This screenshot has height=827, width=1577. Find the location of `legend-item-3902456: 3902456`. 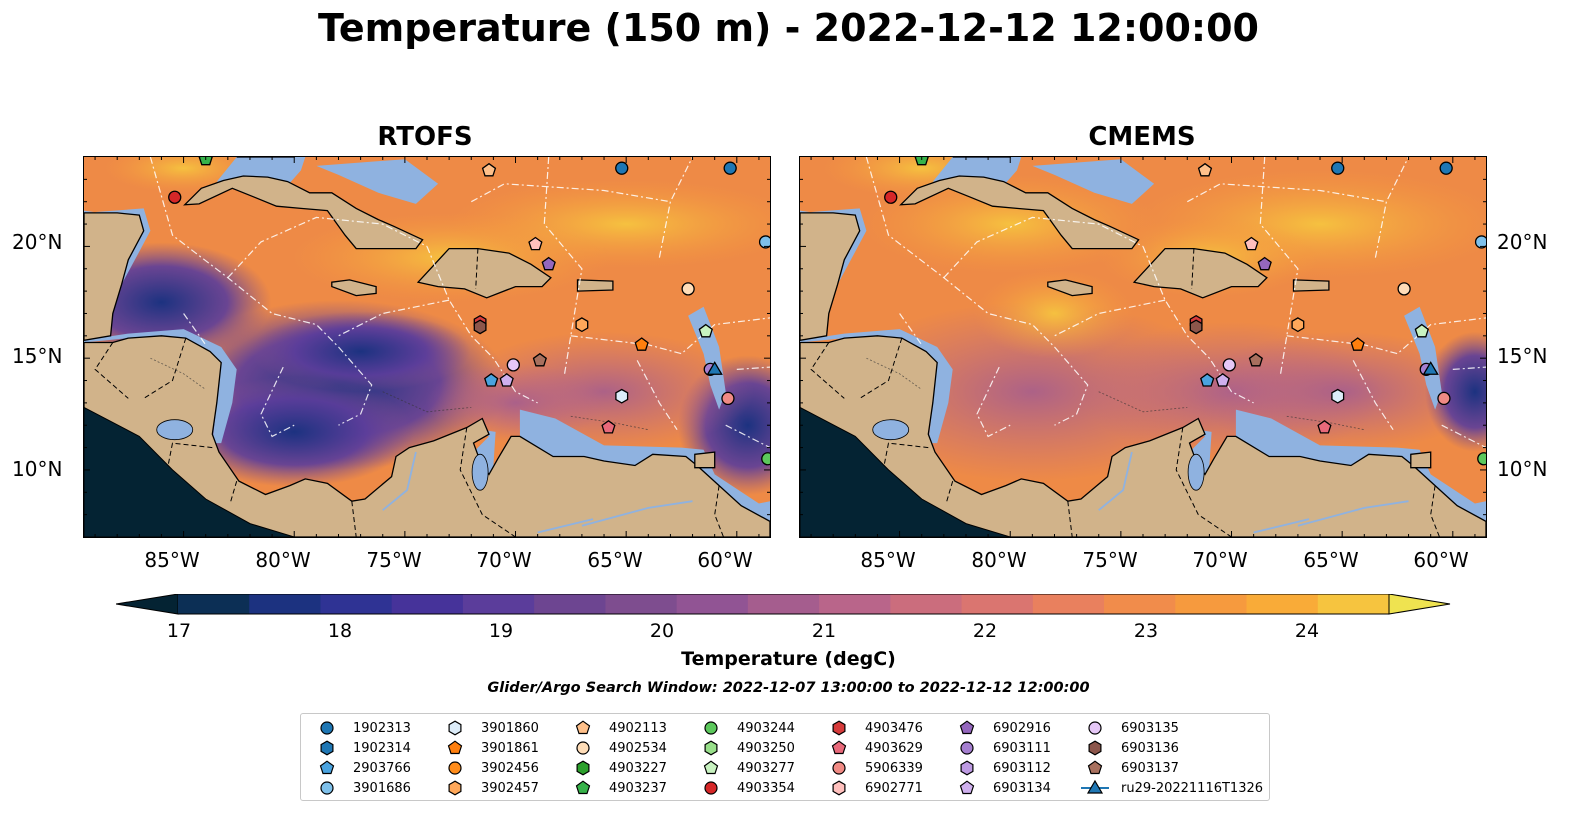

legend-item-3902456: 3902456 is located at coordinates (489, 768).